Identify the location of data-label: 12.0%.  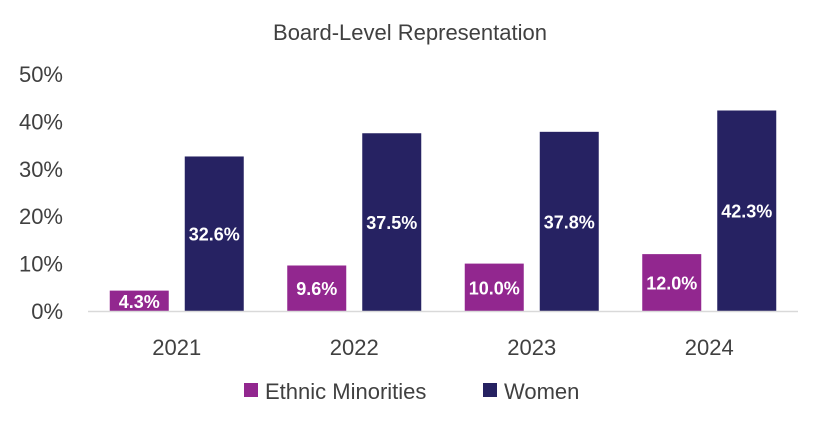
(671, 284).